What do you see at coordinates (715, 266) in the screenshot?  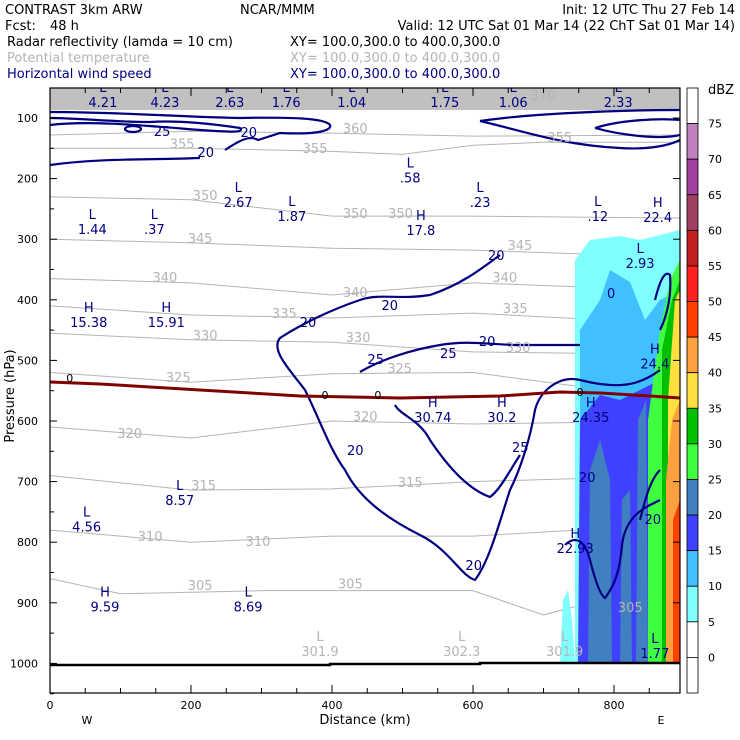 I see `colorbar-label: 55` at bounding box center [715, 266].